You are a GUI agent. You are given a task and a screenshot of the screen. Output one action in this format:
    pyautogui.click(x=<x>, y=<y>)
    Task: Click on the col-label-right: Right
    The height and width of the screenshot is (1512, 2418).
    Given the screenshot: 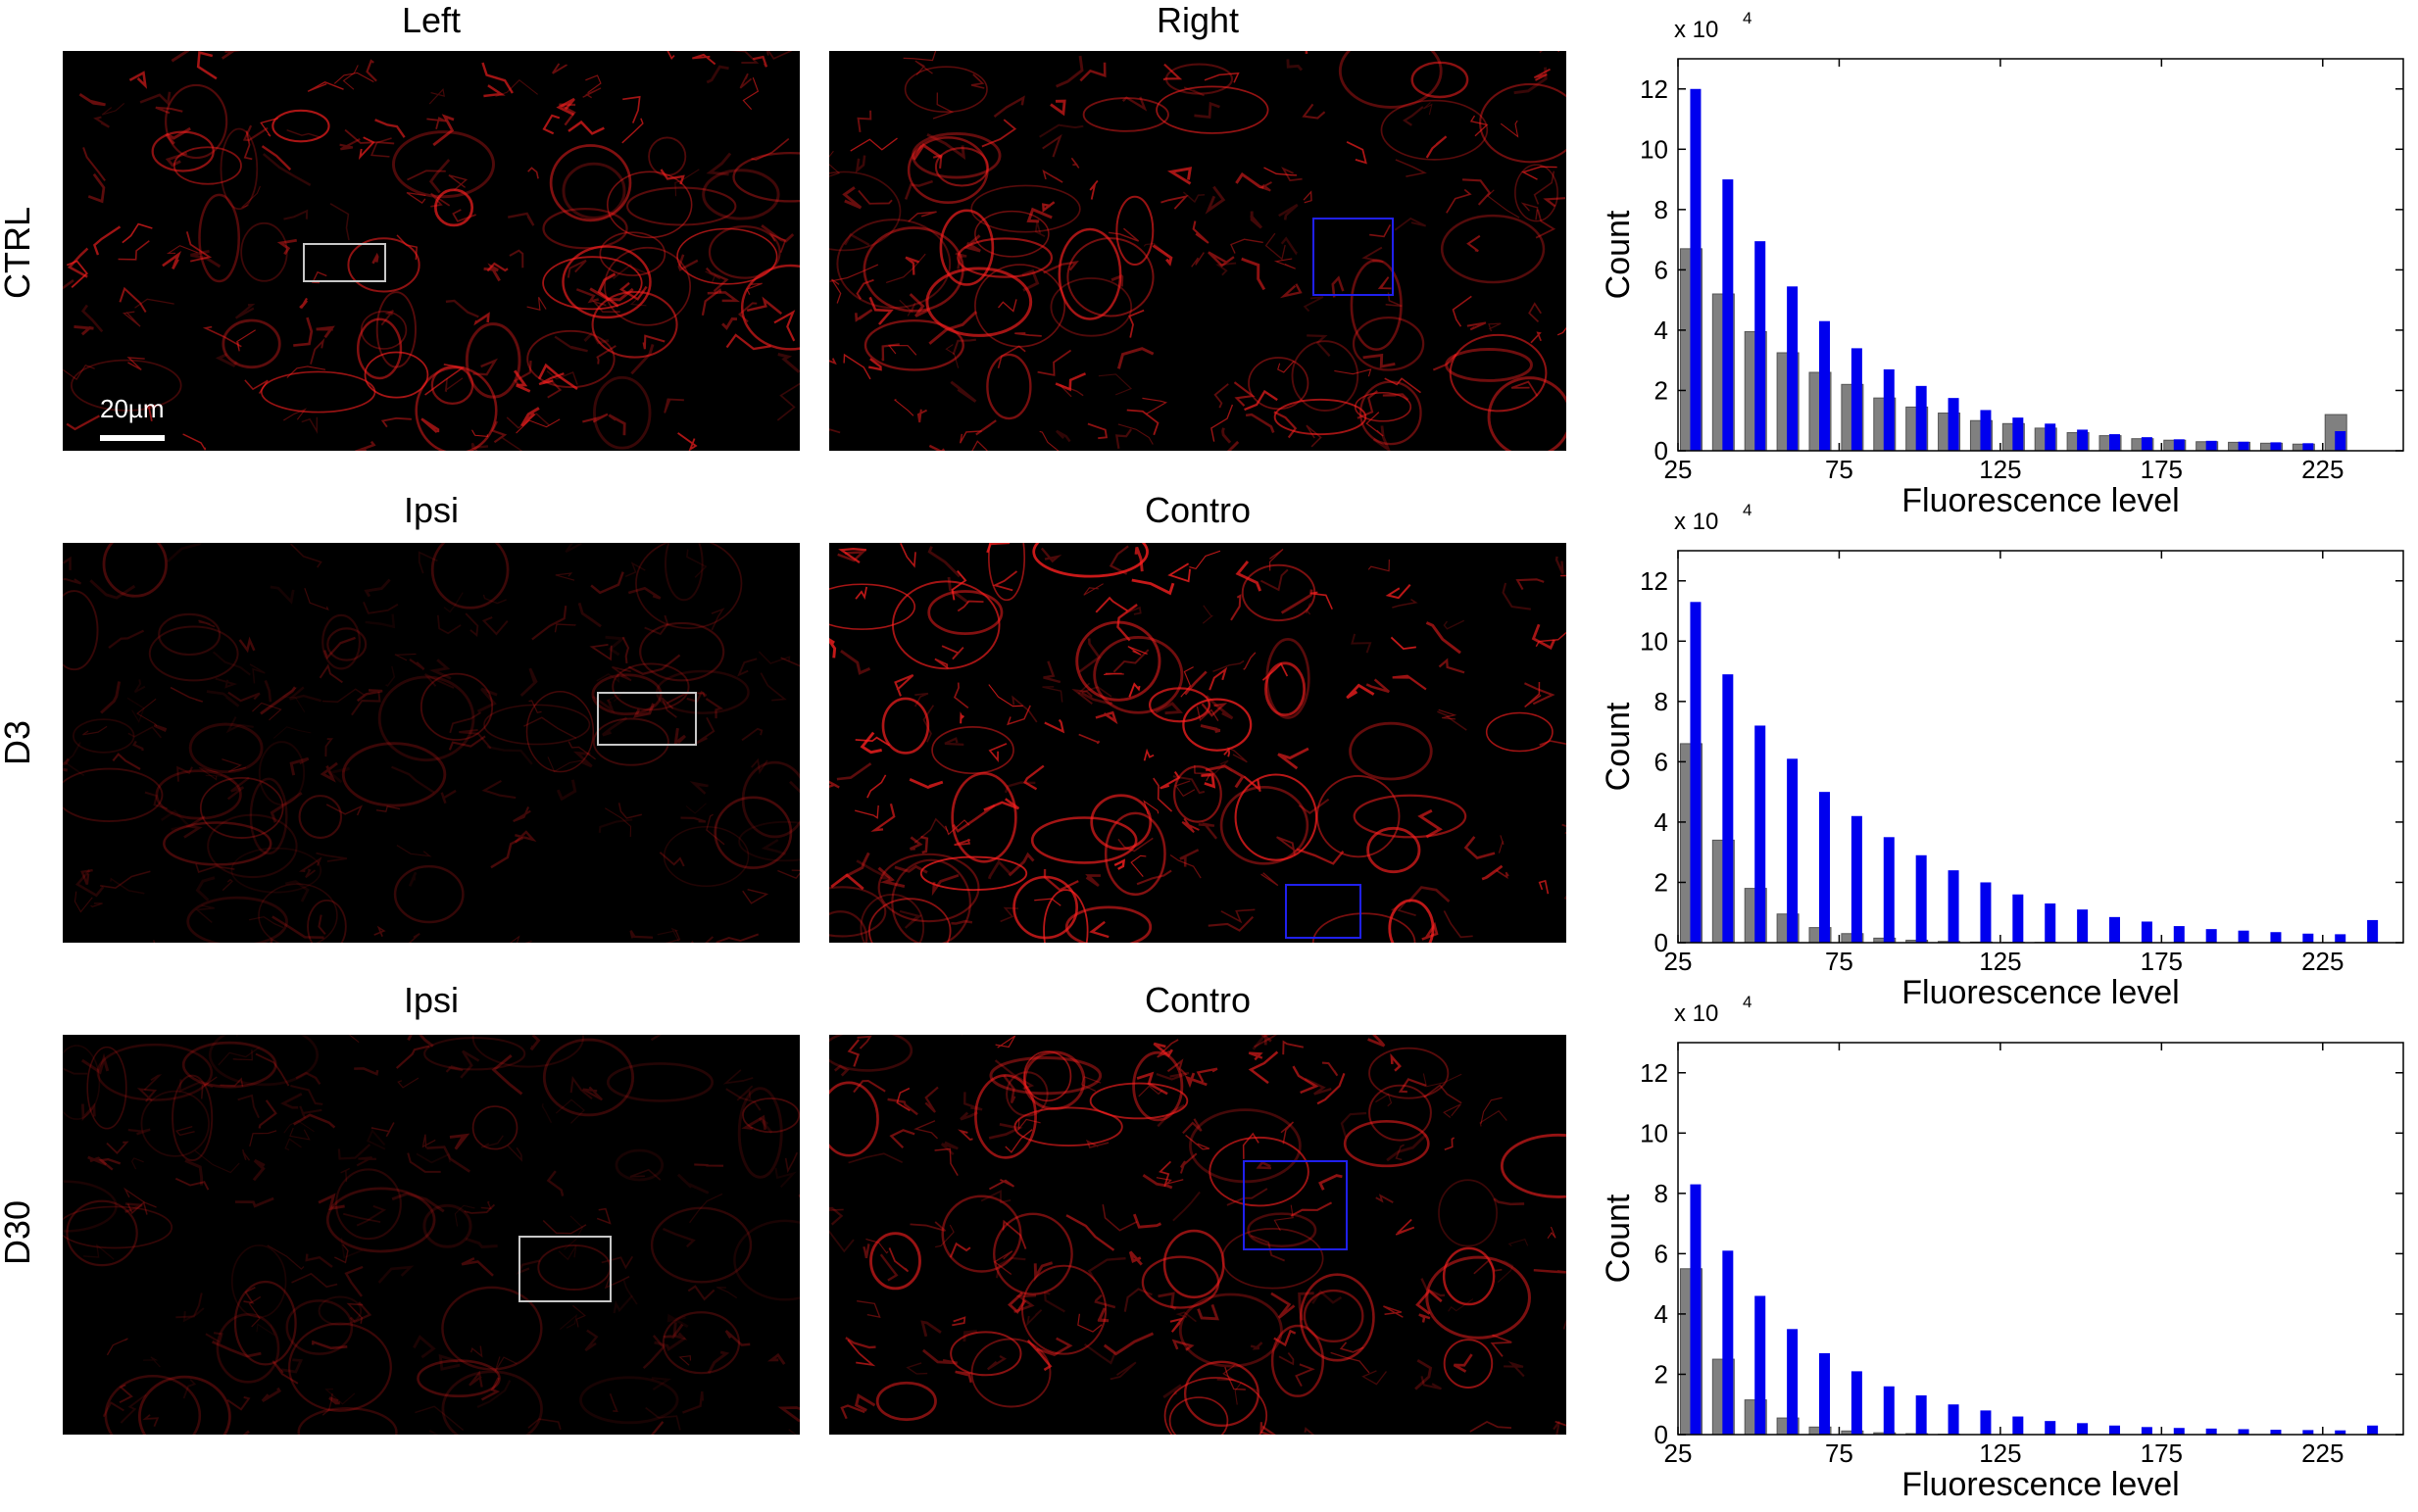 What is the action you would take?
    pyautogui.click(x=1198, y=20)
    